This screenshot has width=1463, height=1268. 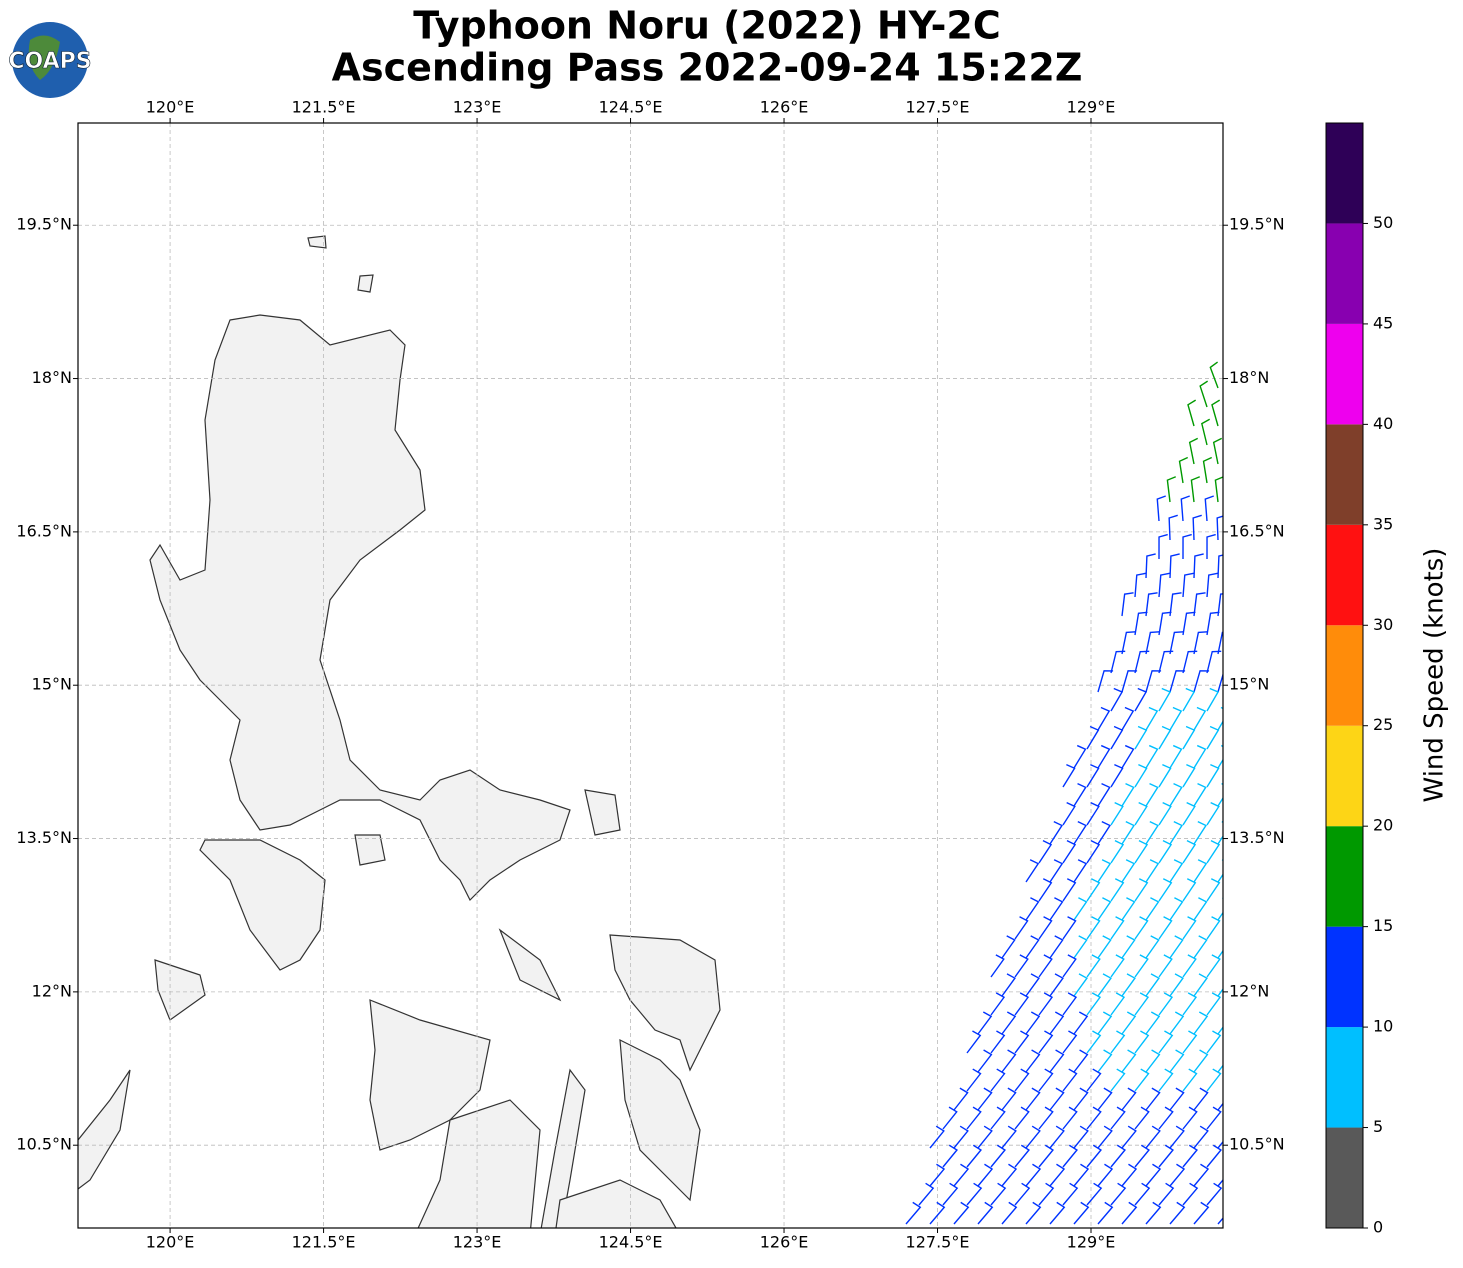 I want to click on x-tick-label: 124.5°E, so click(x=631, y=1242).